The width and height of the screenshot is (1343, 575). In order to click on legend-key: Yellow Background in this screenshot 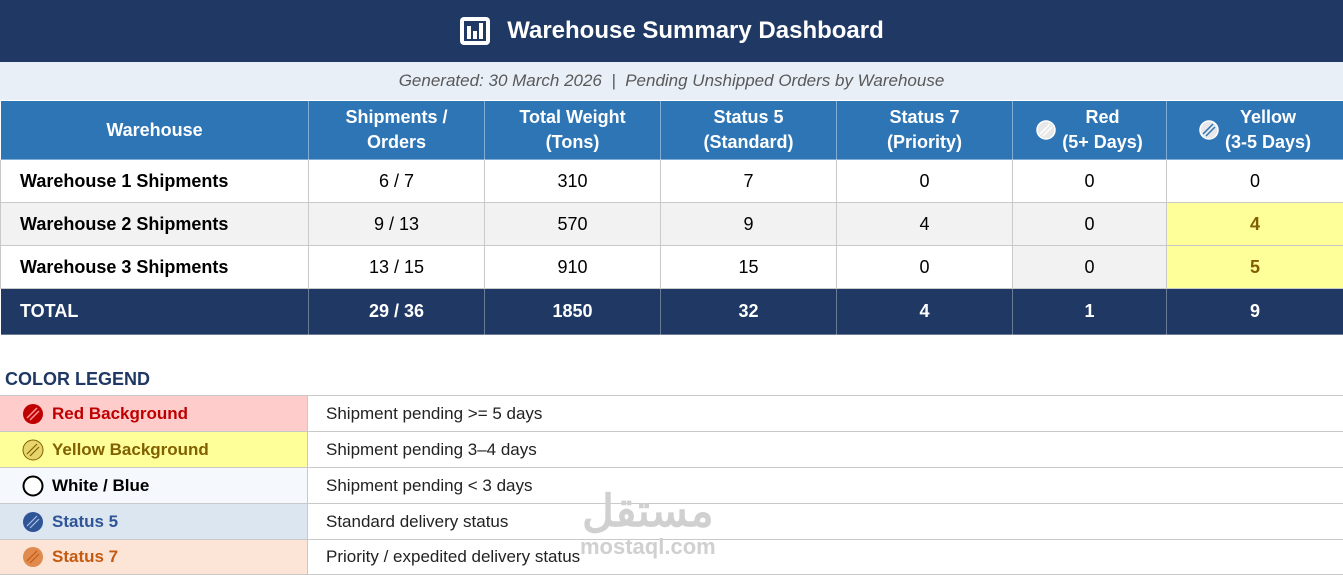, I will do `click(154, 449)`.